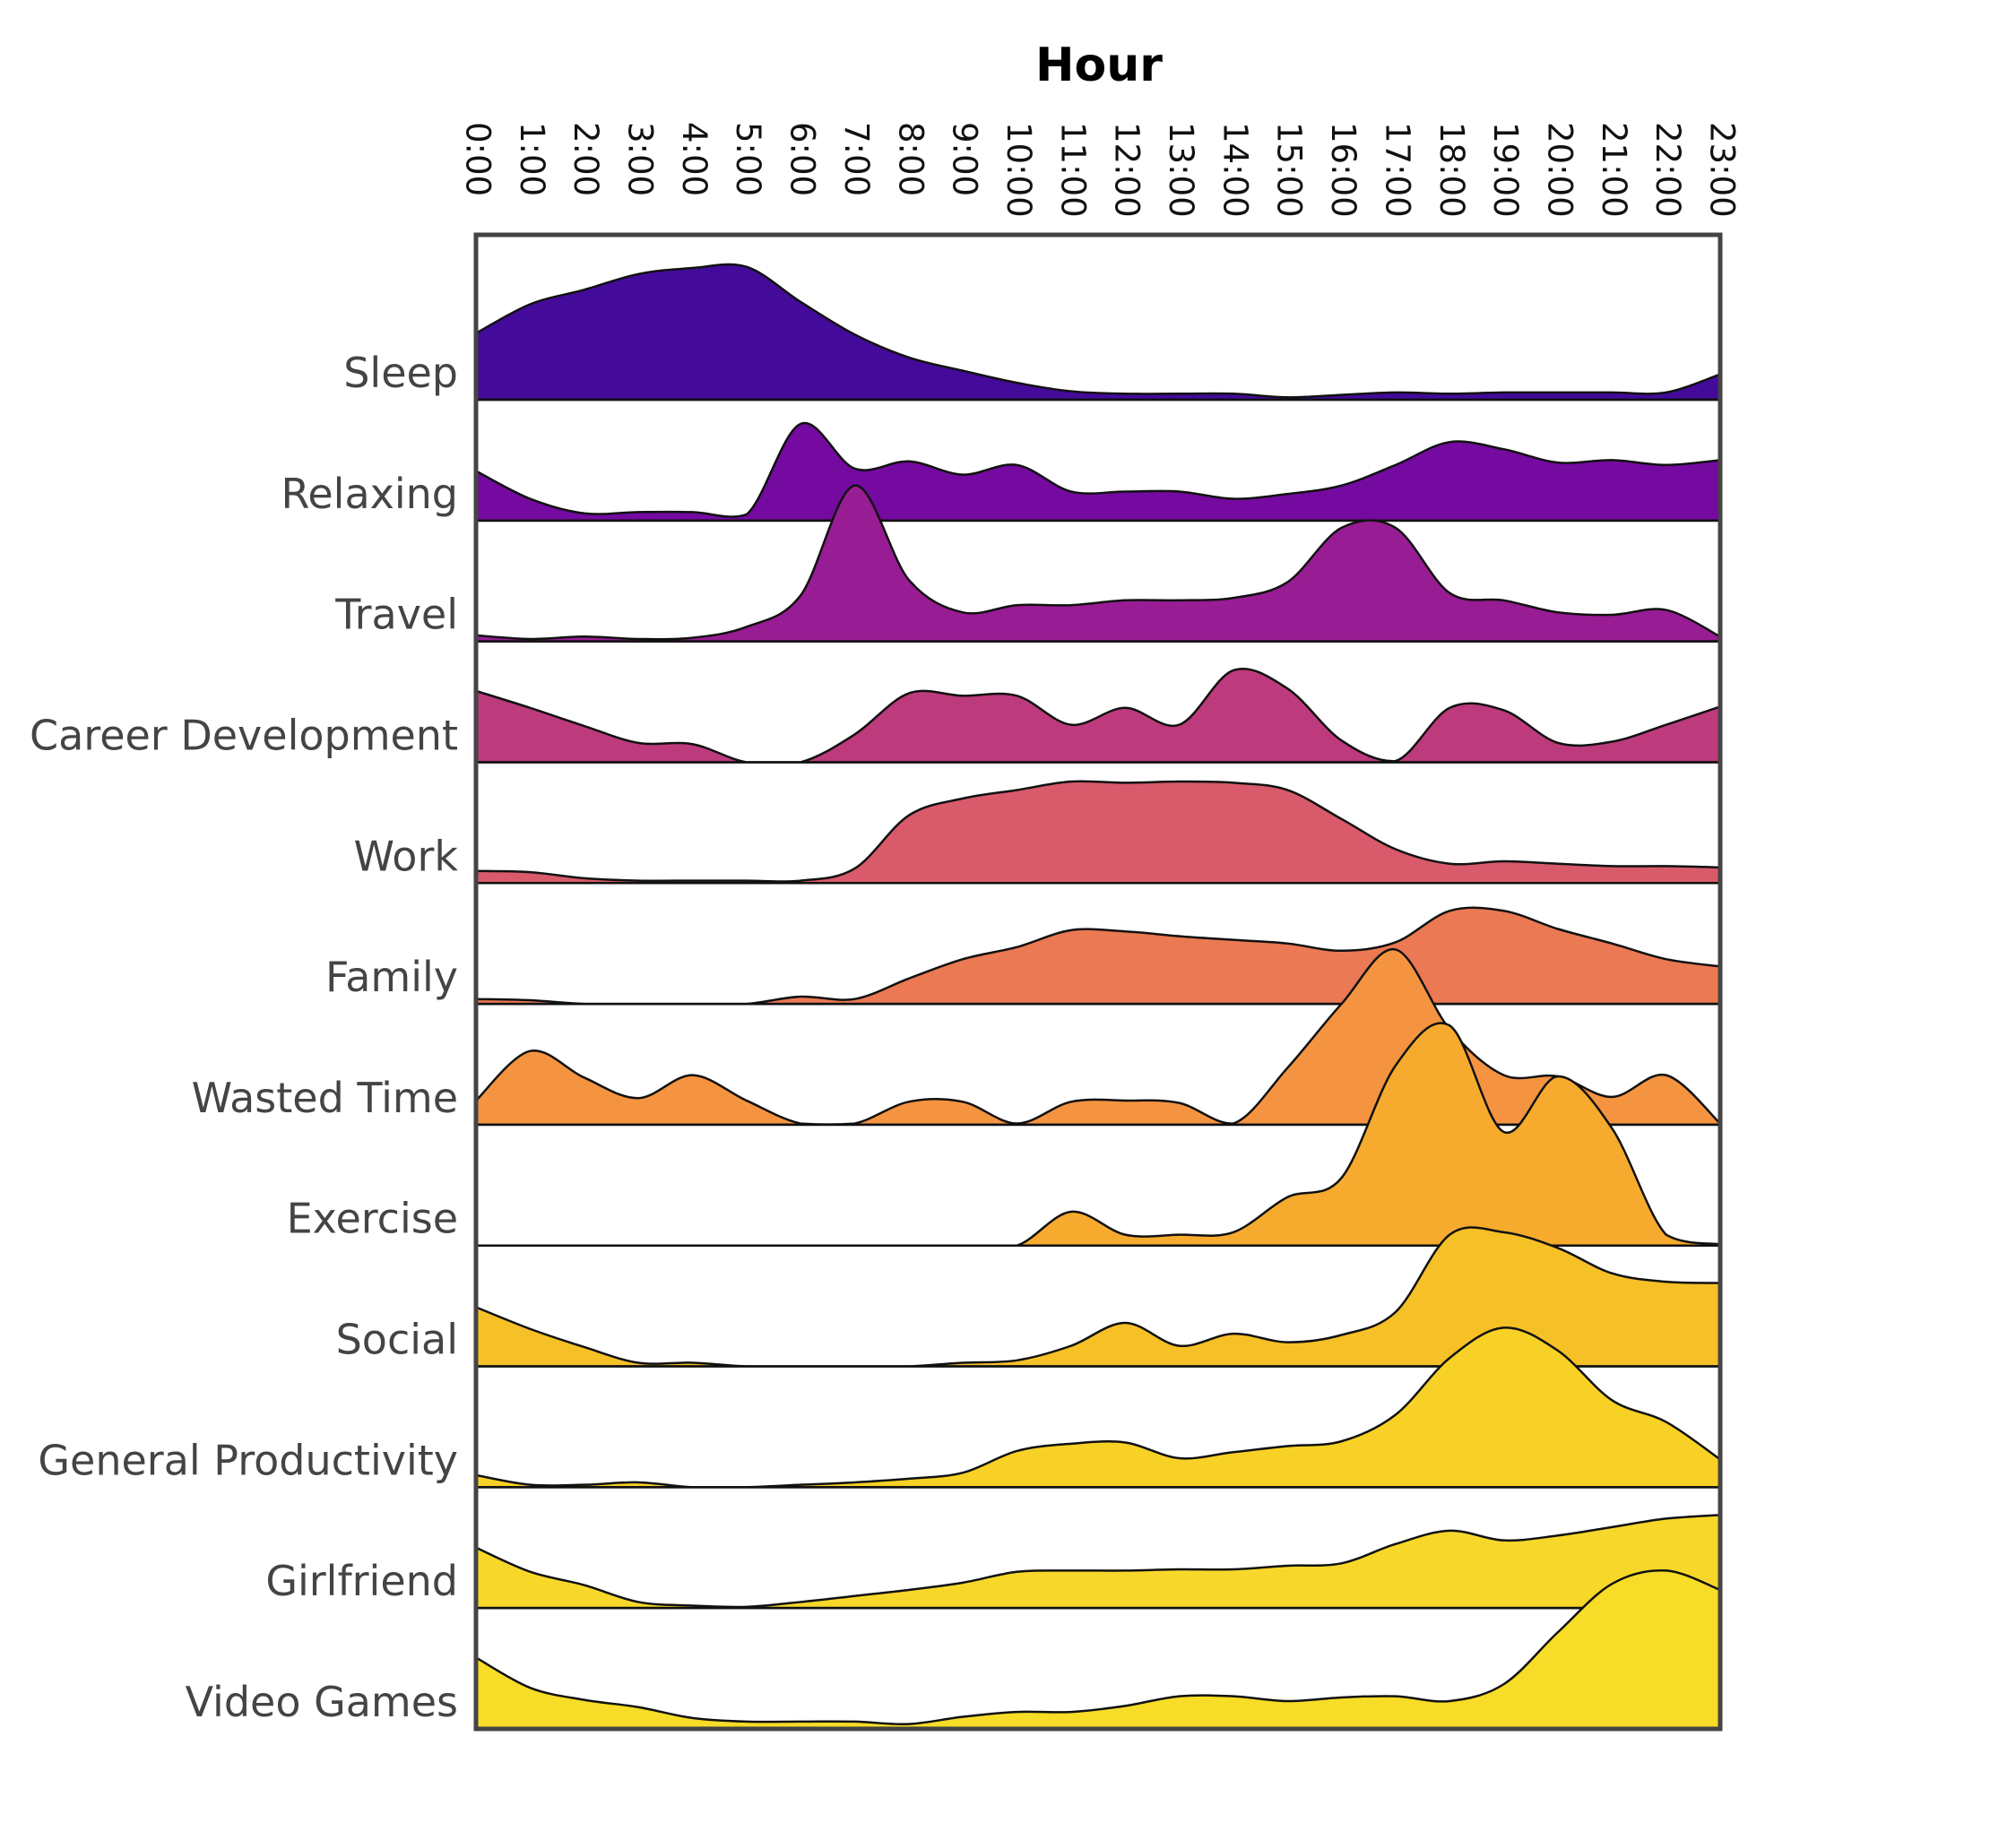  I want to click on legend-label: Exercise, so click(372, 1219).